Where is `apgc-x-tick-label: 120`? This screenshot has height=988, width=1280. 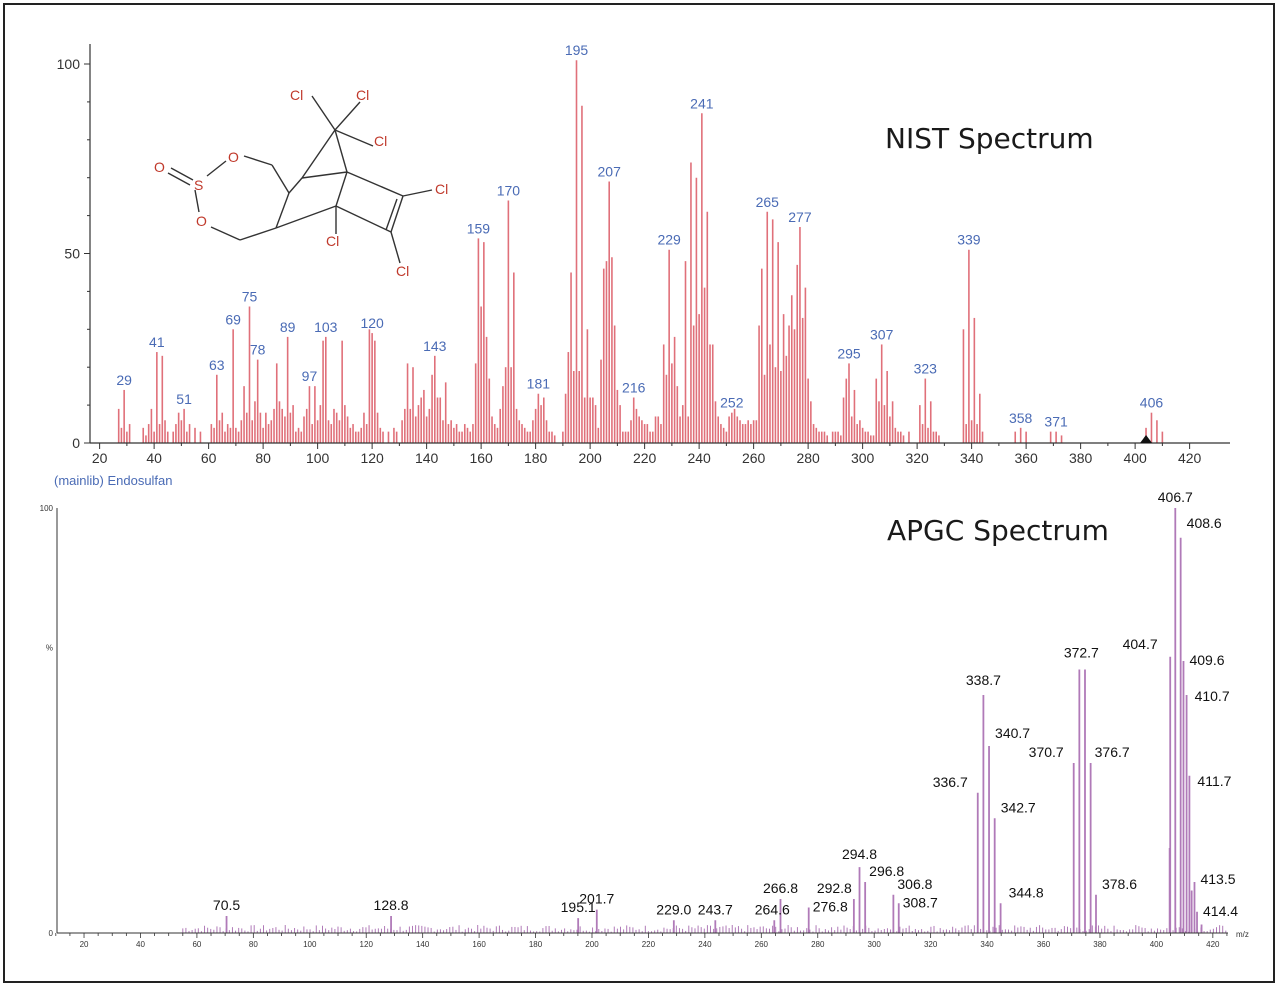 apgc-x-tick-label: 120 is located at coordinates (367, 944).